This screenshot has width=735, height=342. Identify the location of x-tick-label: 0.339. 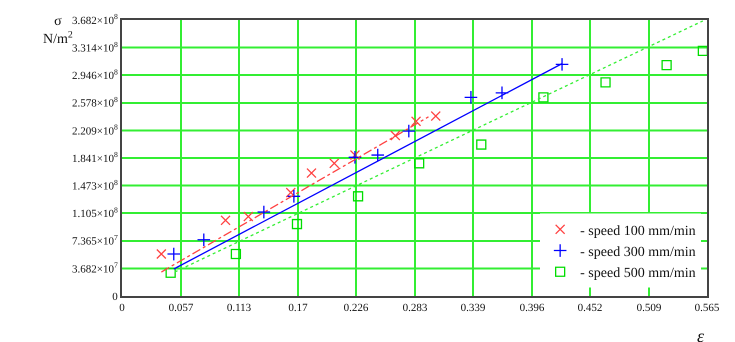
(473, 308).